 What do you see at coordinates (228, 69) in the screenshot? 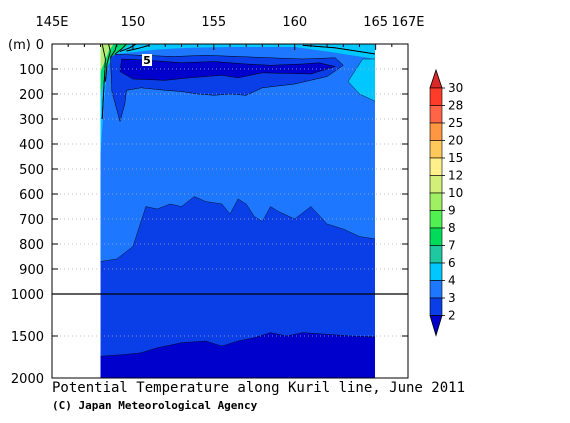
I see `cold-core` at bounding box center [228, 69].